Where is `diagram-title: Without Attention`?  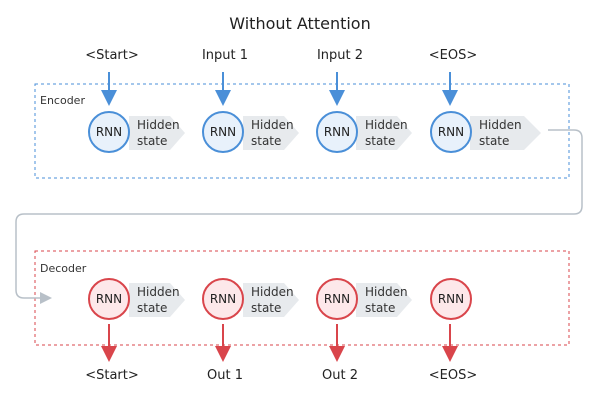 diagram-title: Without Attention is located at coordinates (300, 23).